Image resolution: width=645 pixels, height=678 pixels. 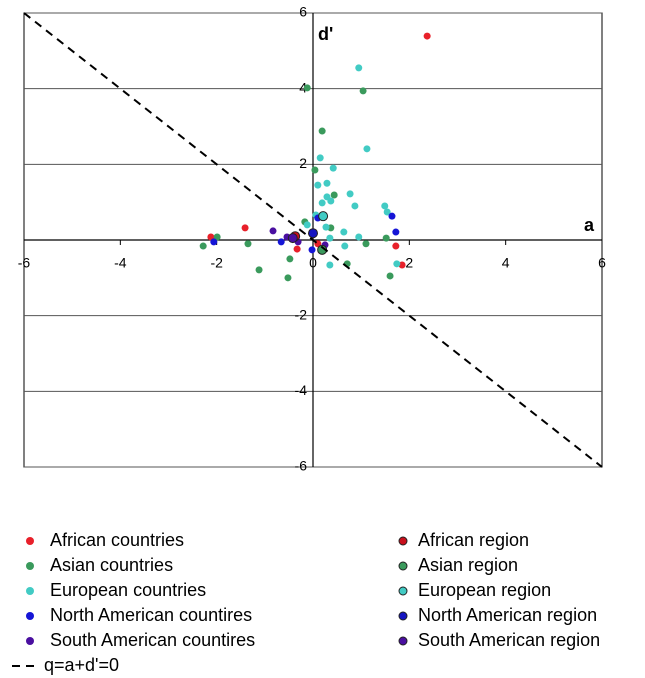 I want to click on y-tick-label: 4, so click(x=303, y=87).